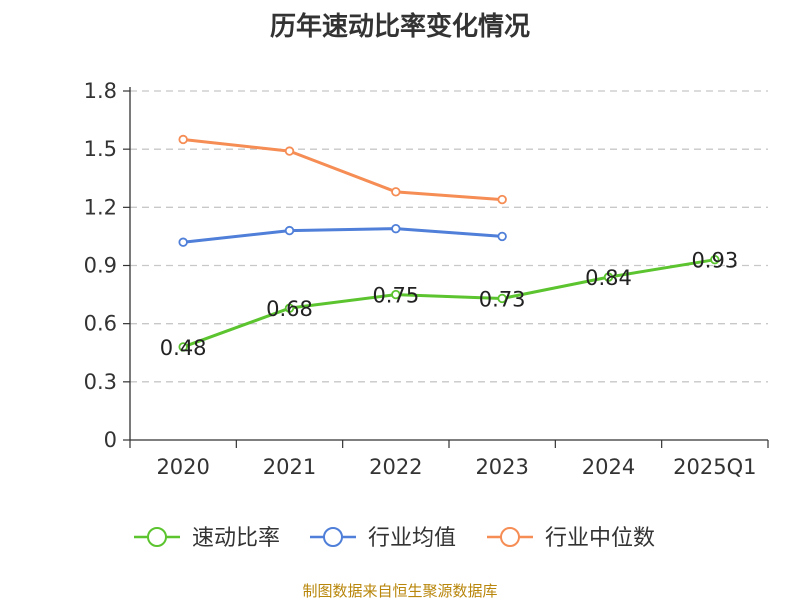 This screenshot has height=601, width=800. What do you see at coordinates (182, 467) in the screenshot?
I see `x-tick-label: 2020` at bounding box center [182, 467].